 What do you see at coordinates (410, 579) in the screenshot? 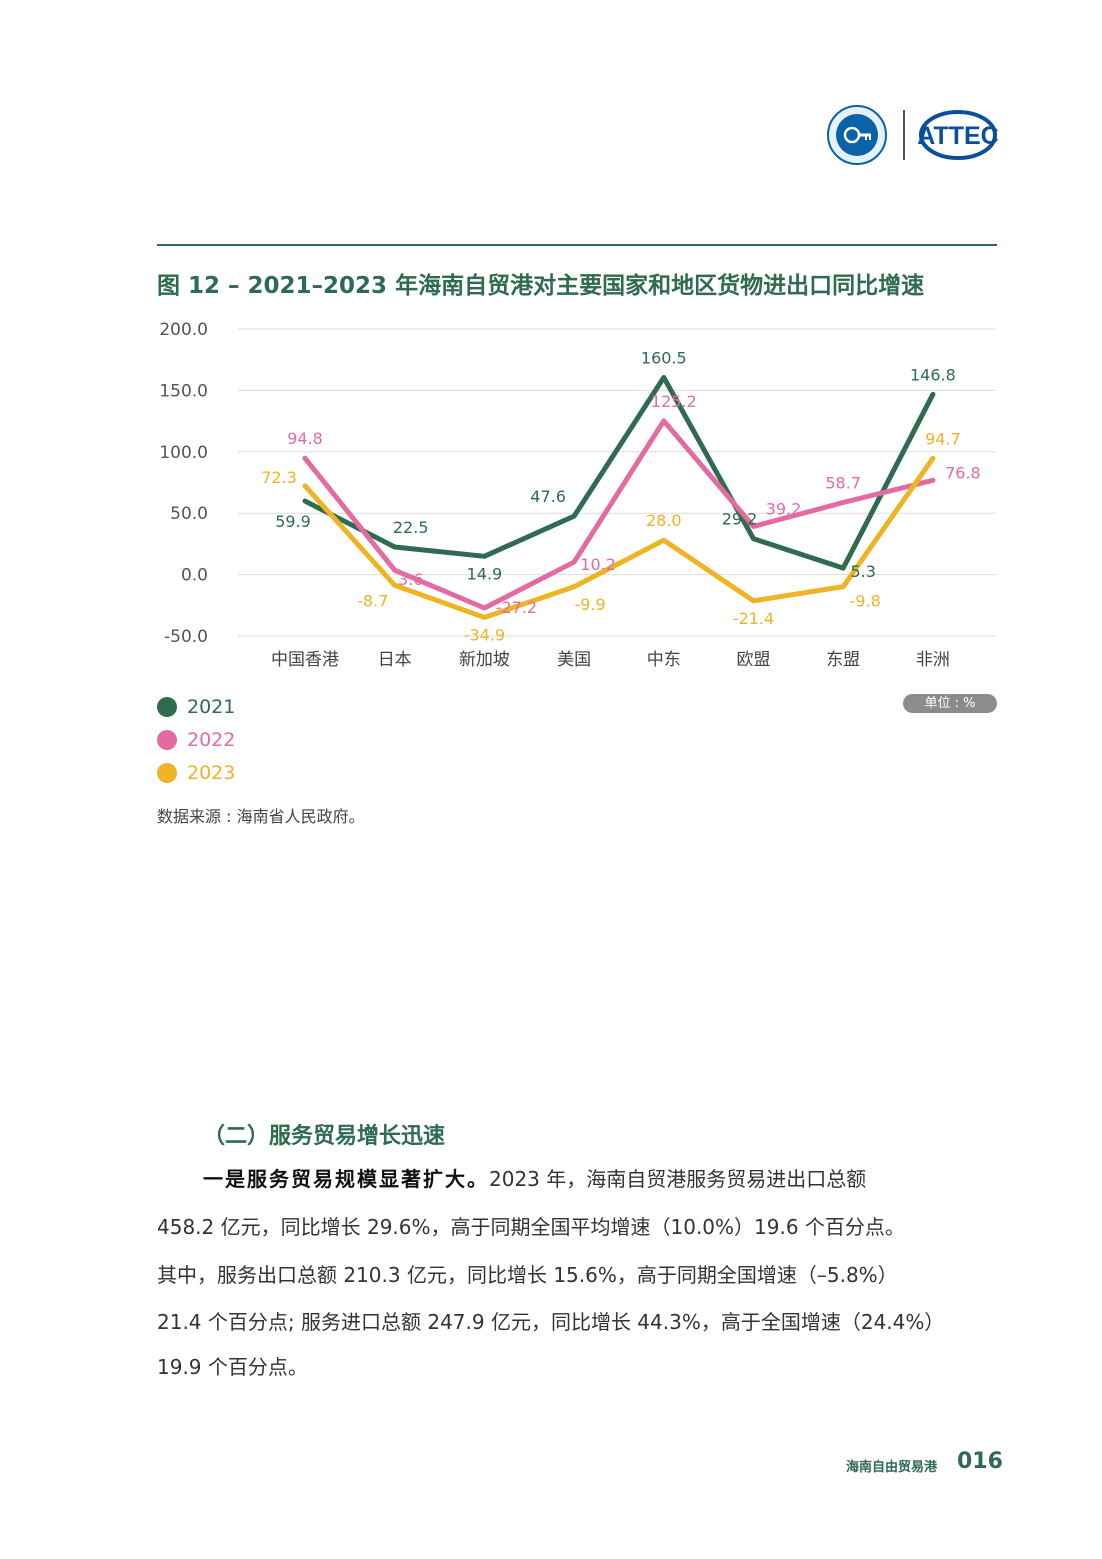
I see `data-label: 3.6` at bounding box center [410, 579].